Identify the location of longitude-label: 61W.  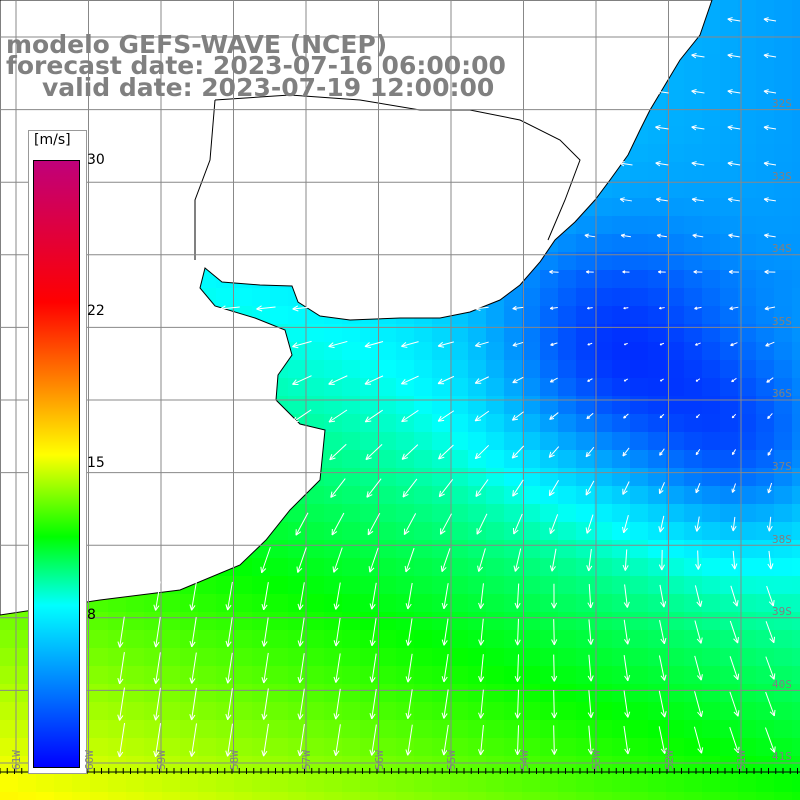
(16, 760).